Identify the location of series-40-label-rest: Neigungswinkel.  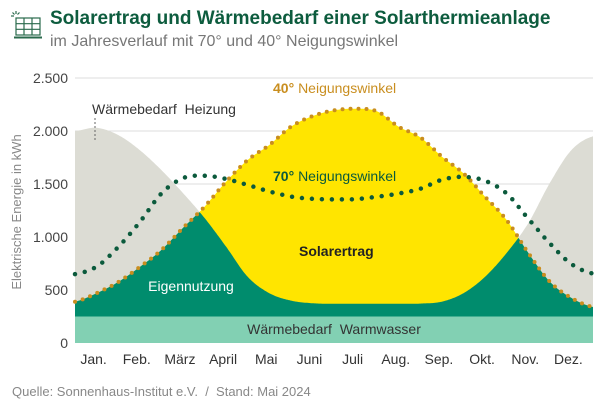
(347, 88).